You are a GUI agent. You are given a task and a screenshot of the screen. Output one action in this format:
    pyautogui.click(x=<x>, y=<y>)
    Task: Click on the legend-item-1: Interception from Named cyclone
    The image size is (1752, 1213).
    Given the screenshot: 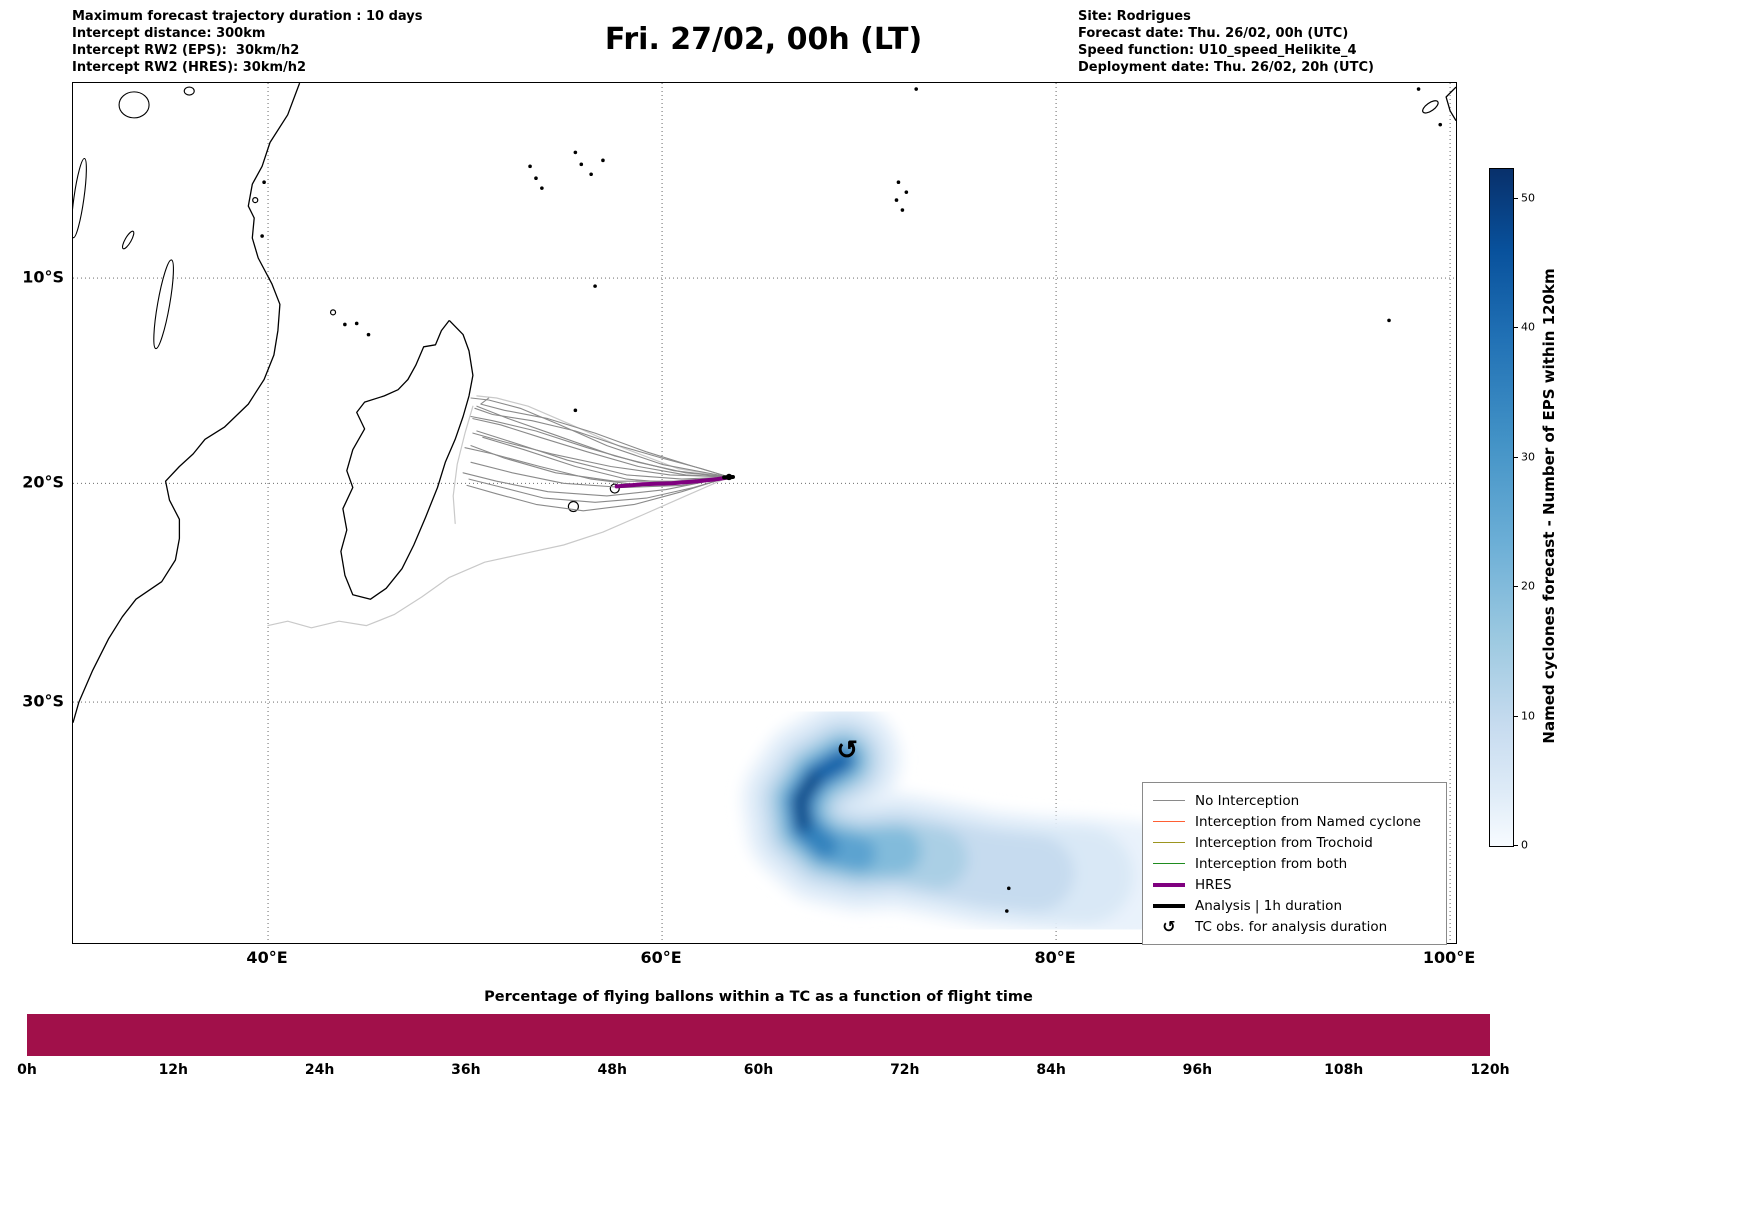 What is the action you would take?
    pyautogui.click(x=1294, y=821)
    